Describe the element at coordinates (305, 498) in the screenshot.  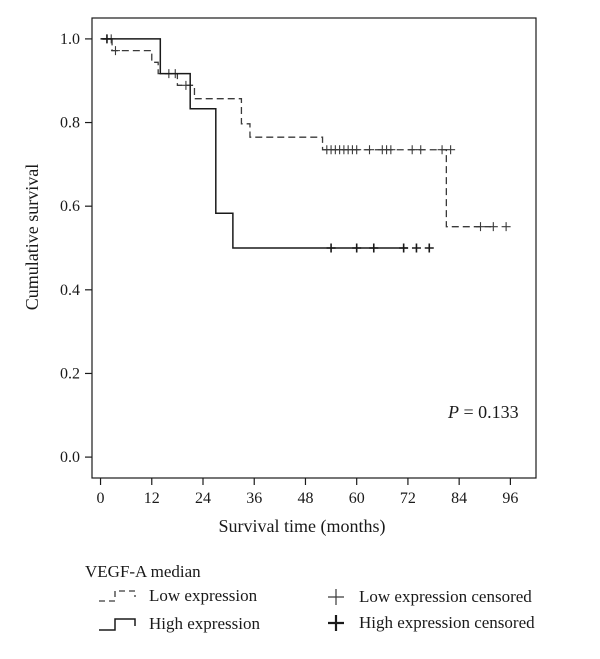
I see `x-tick-label: 48` at that location.